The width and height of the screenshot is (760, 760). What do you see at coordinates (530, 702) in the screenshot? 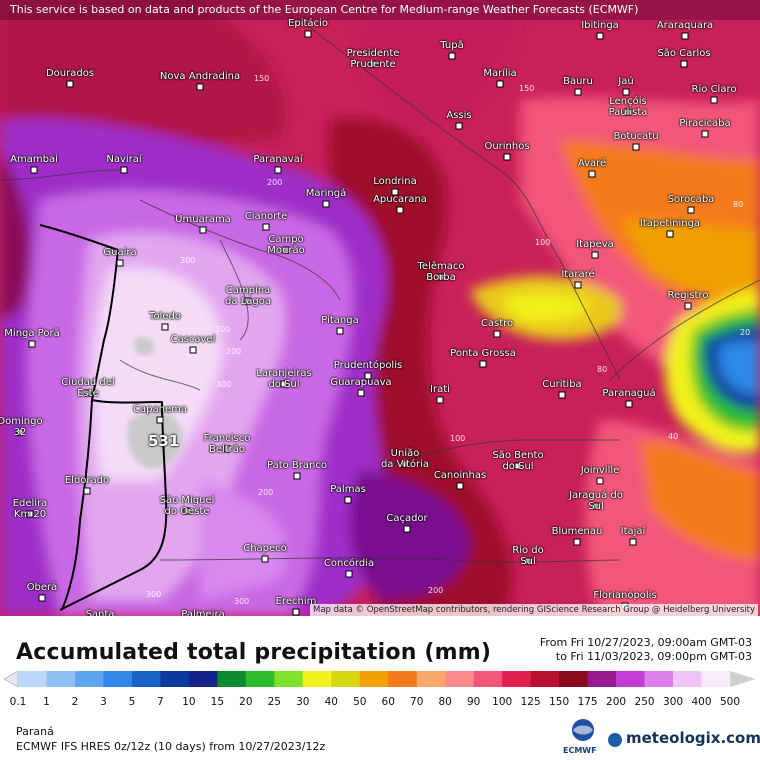
I see `colorbar-tick-label: 125` at bounding box center [530, 702].